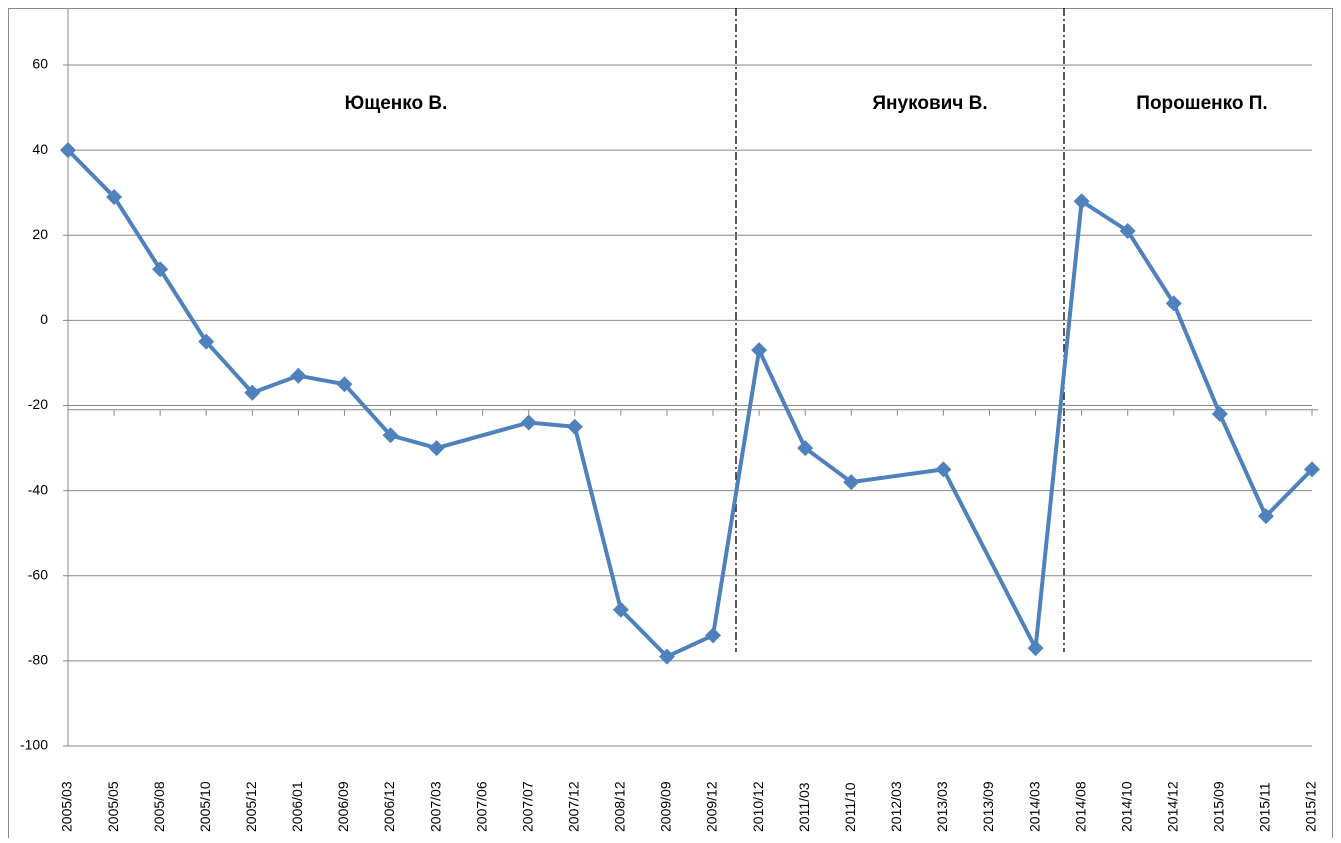  What do you see at coordinates (396, 103) in the screenshot?
I see `annotation: Ющенко В.` at bounding box center [396, 103].